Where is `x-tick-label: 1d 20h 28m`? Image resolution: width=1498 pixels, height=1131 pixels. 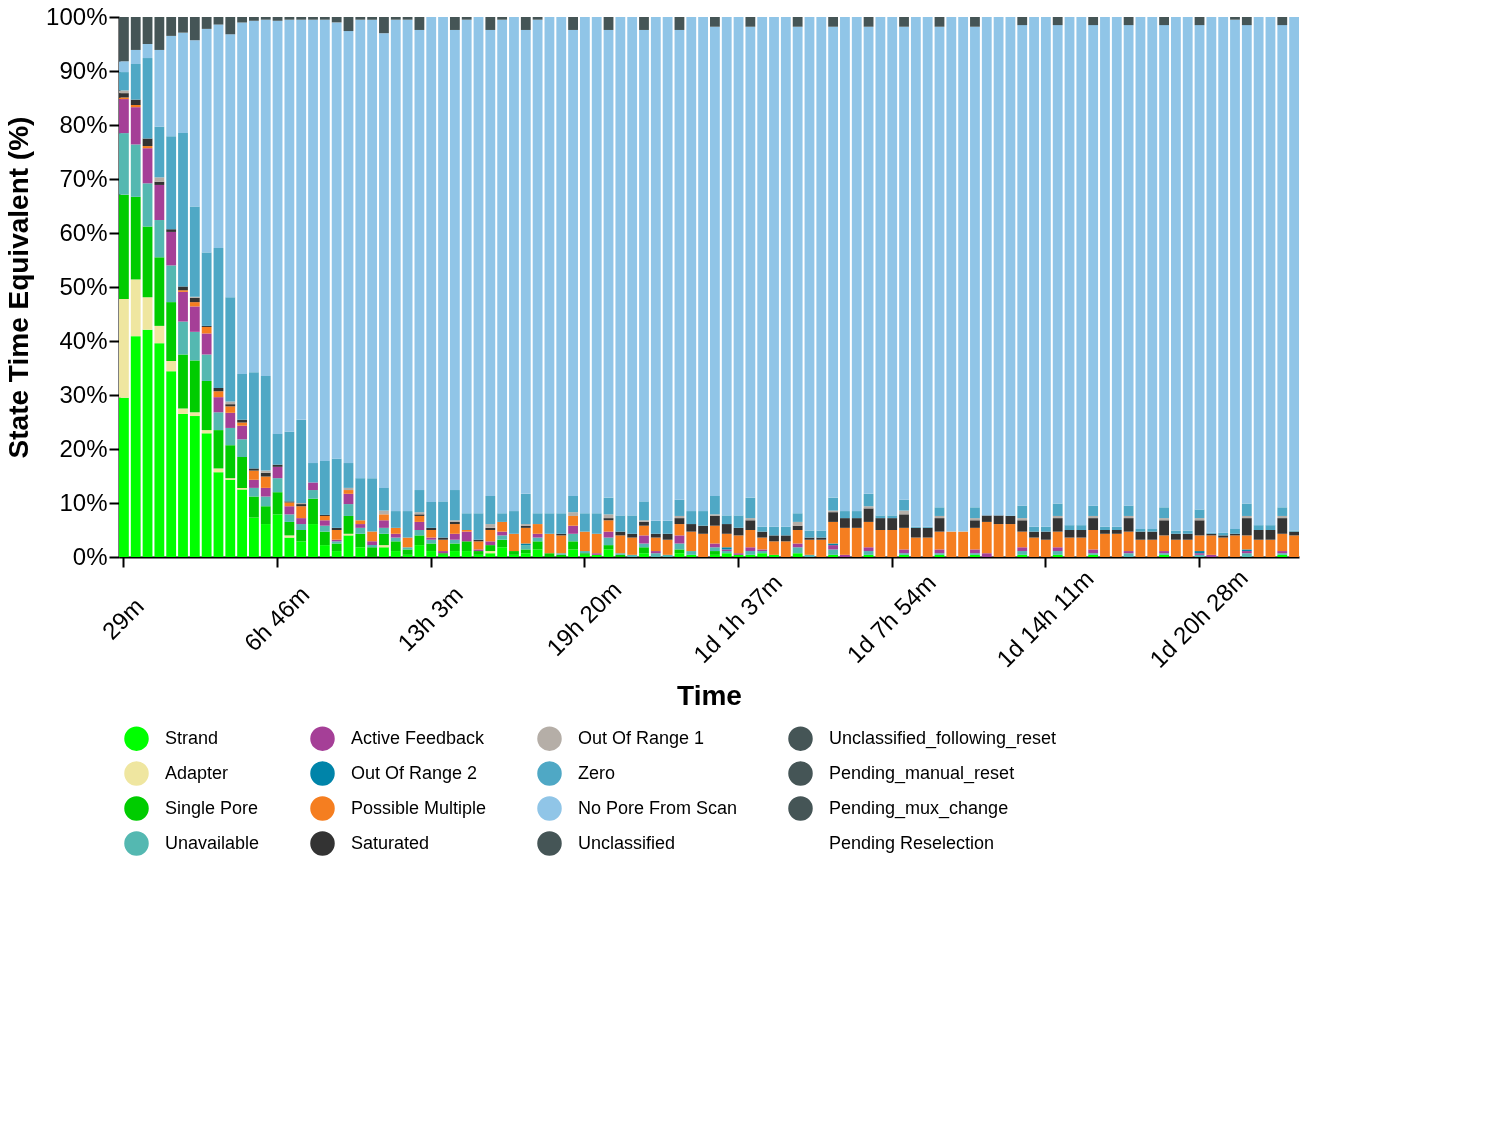
x-tick-label: 1d 20h 28m is located at coordinates (1198, 618).